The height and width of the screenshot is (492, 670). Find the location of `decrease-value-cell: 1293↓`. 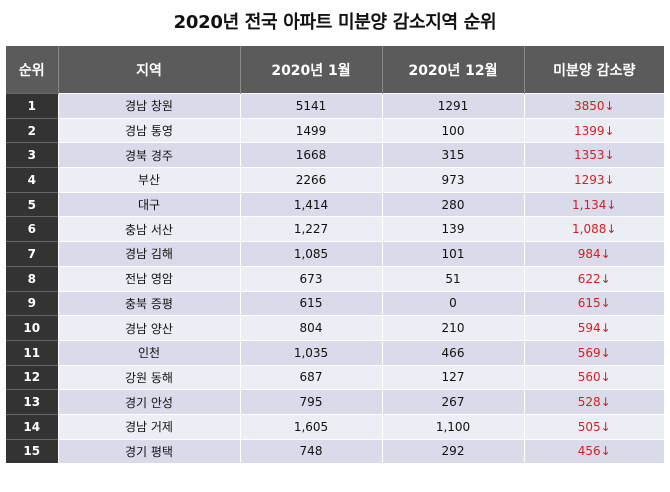

decrease-value-cell: 1293↓ is located at coordinates (593, 180).